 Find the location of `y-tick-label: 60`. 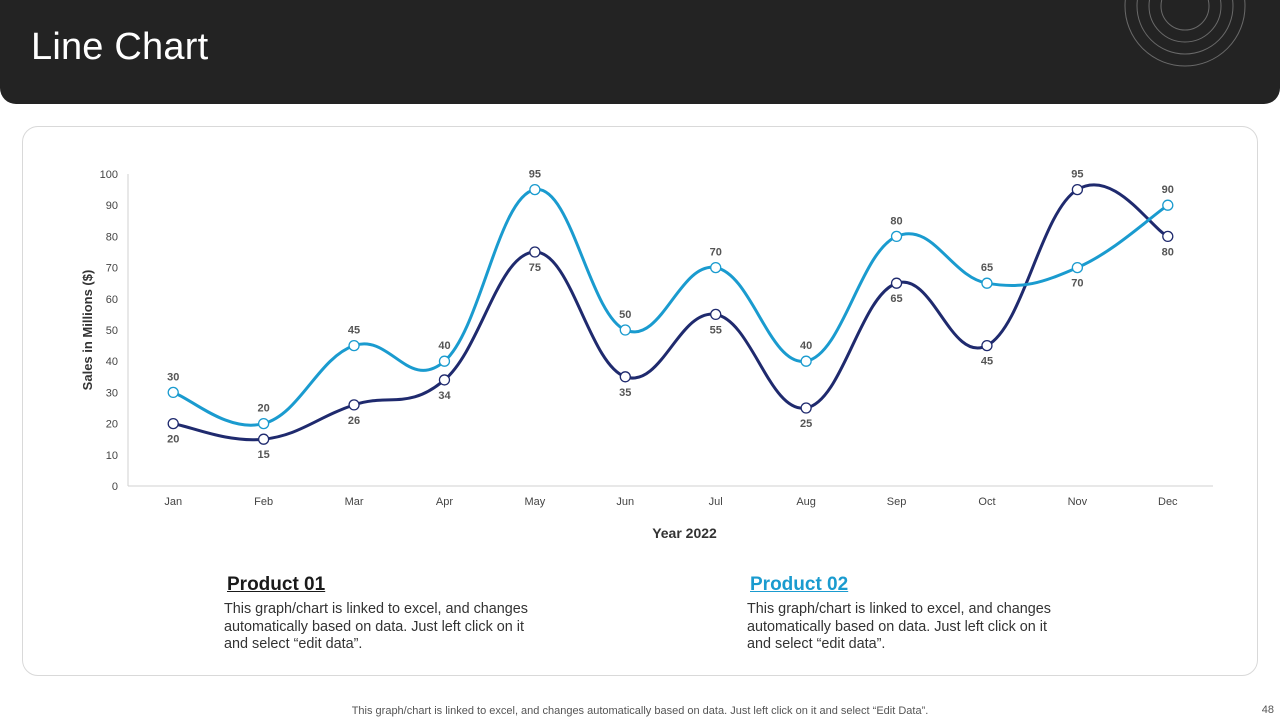

y-tick-label: 60 is located at coordinates (112, 300).